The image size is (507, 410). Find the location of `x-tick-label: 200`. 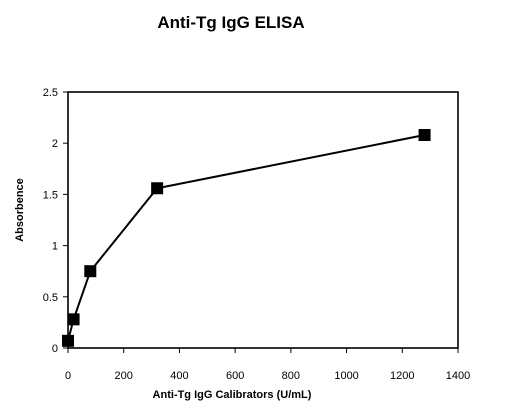

x-tick-label: 200 is located at coordinates (124, 376).